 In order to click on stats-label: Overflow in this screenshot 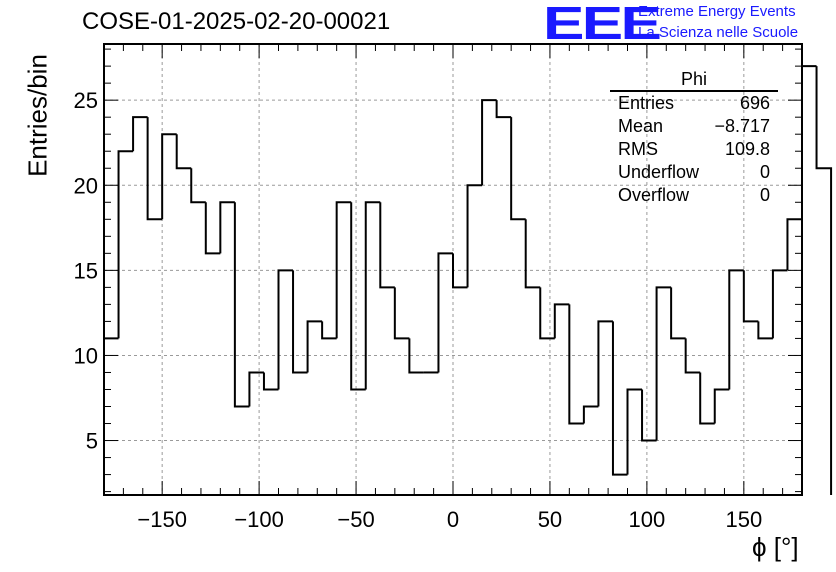, I will do `click(654, 195)`.